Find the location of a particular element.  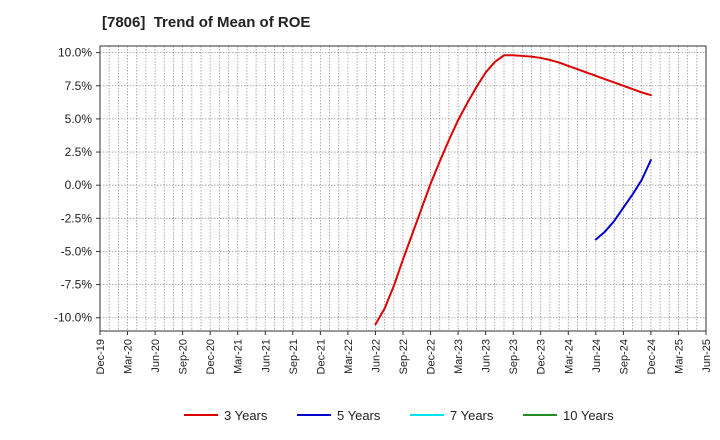

y-tick-label: 2.5% is located at coordinates (79, 152).